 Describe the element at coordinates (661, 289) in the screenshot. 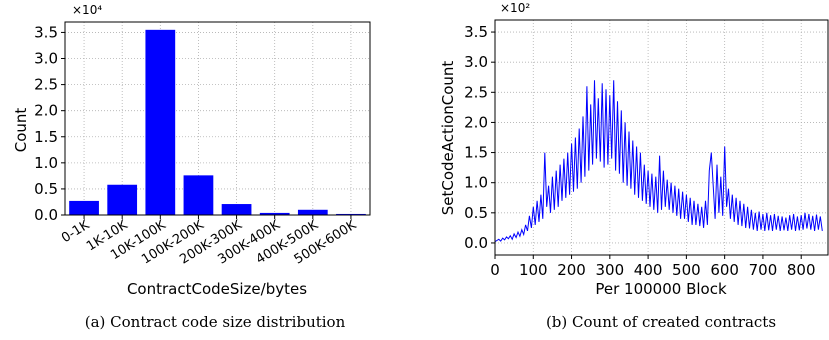

I see `chart-b-x-label: Per 100000 Block` at that location.